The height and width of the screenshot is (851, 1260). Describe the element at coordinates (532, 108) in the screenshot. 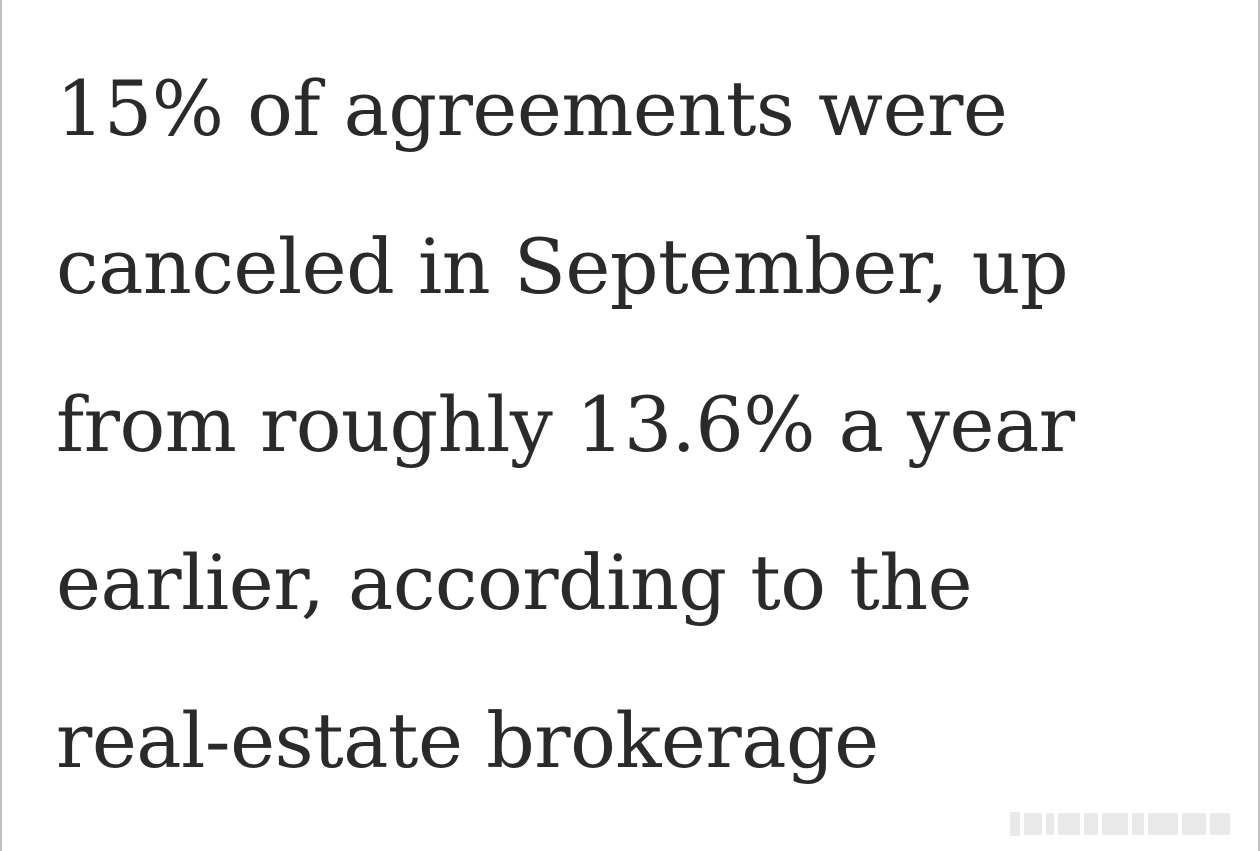

I see `article-line: 15% of agreements were` at that location.